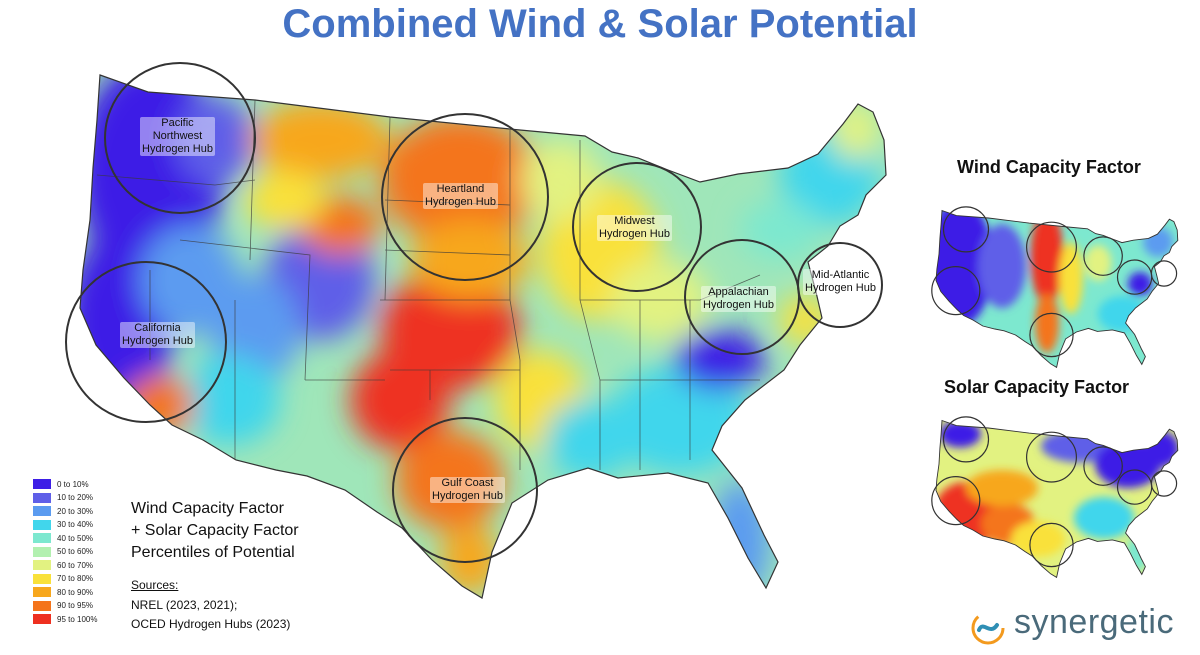  I want to click on caption-line-1: Wind Capacity Factor, so click(207, 508).